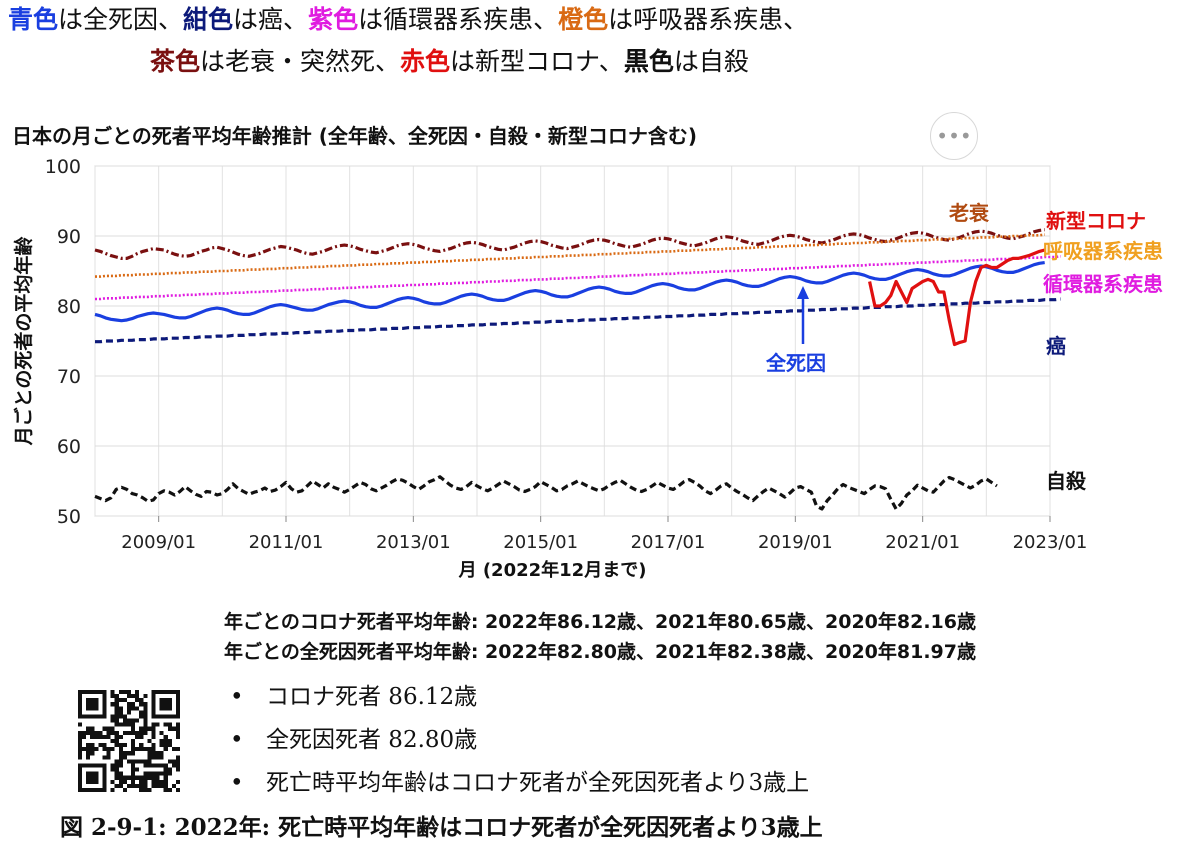  Describe the element at coordinates (648, 61) in the screenshot. I see `legend-color-name: 黒色` at that location.